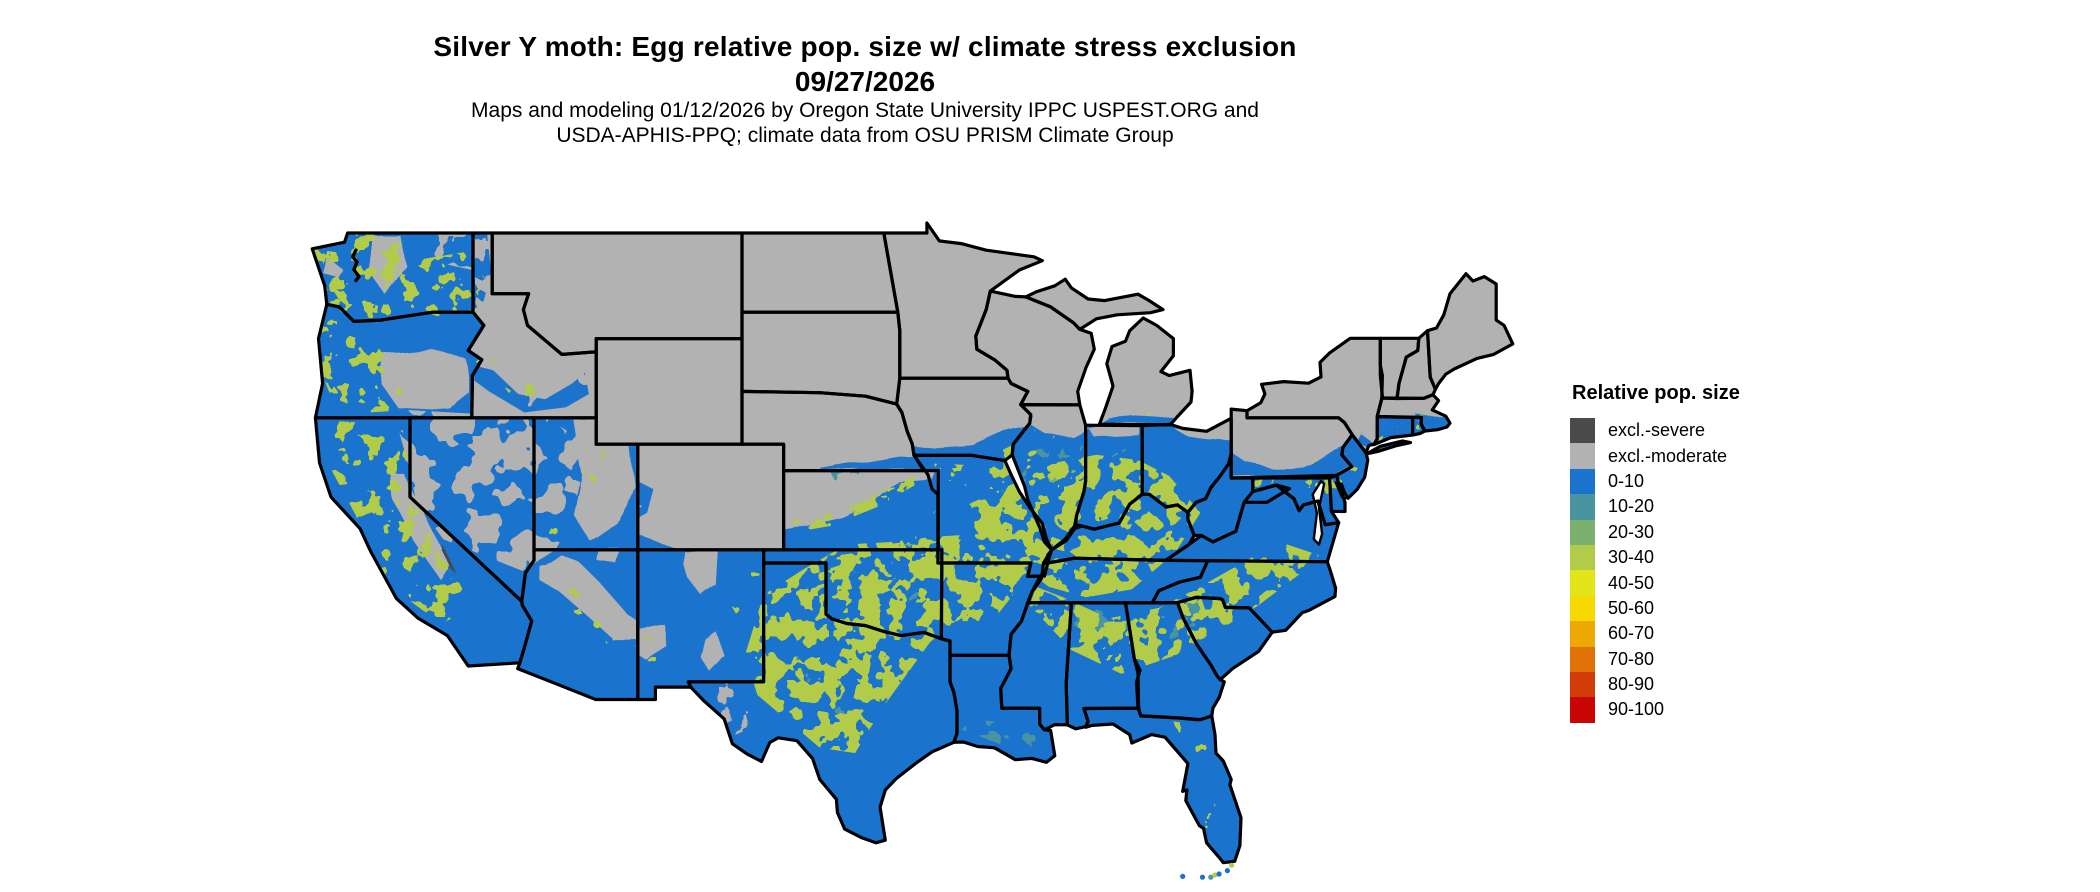  Describe the element at coordinates (1631, 557) in the screenshot. I see `legend-label: 30-40` at that location.